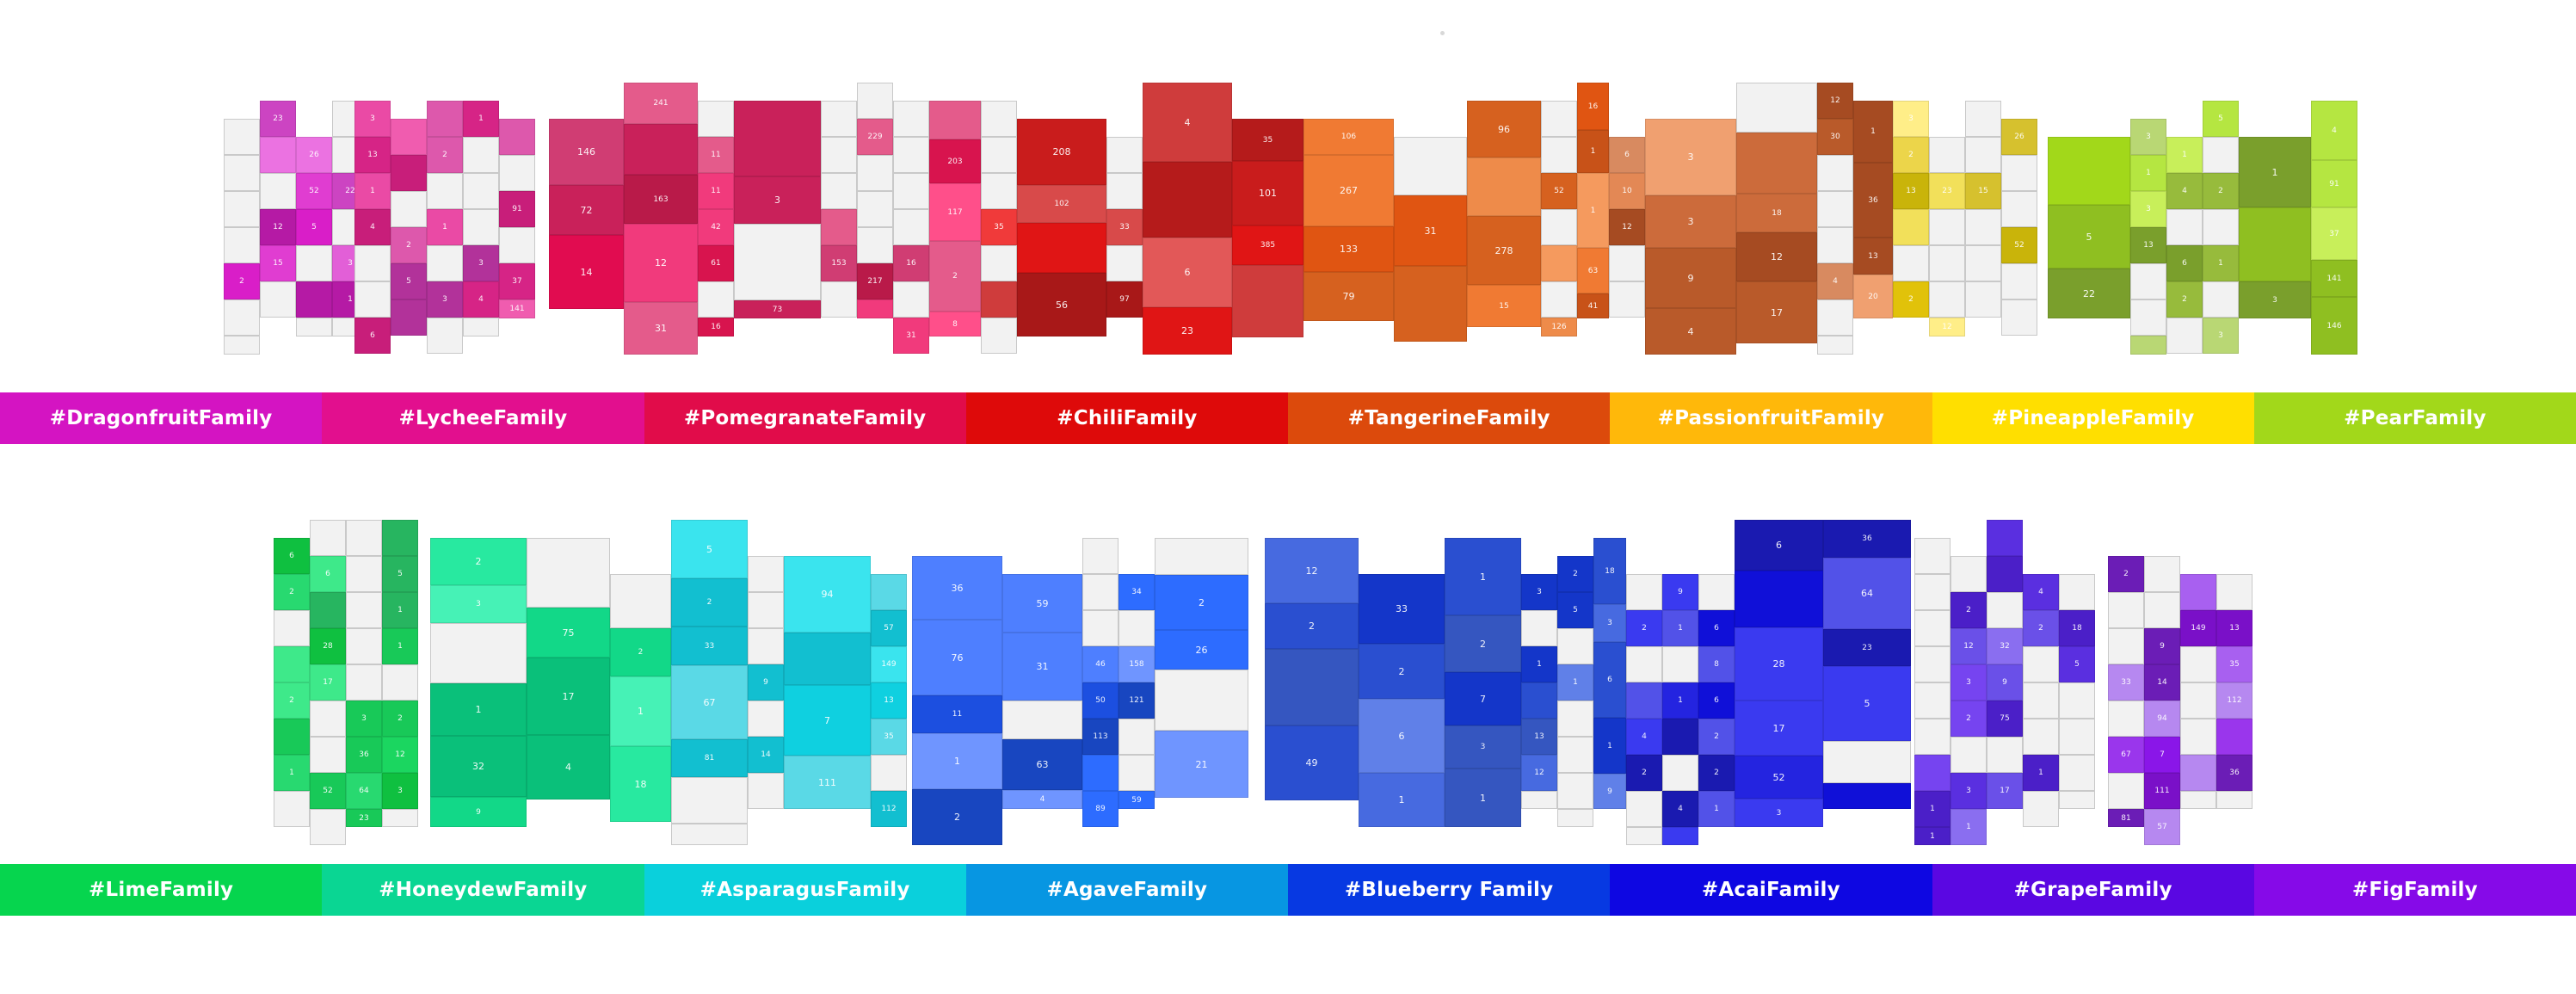  I want to click on tag-fig-family: #FigFamily, so click(2415, 890).